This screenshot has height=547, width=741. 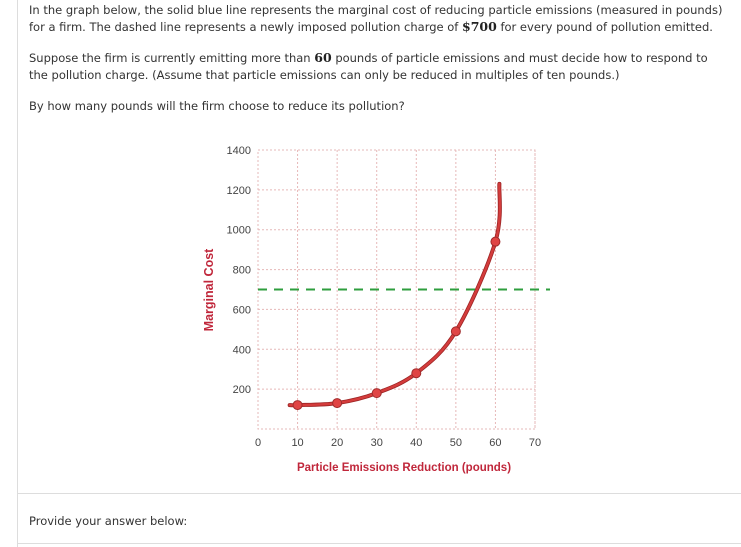 What do you see at coordinates (535, 443) in the screenshot?
I see `x-tick-label: 70` at bounding box center [535, 443].